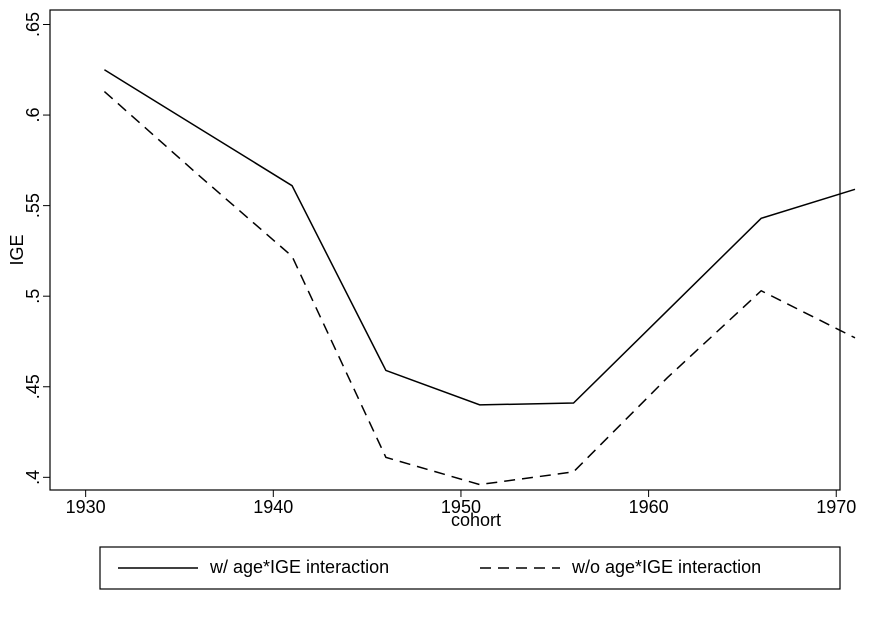 Image resolution: width=869 pixels, height=617 pixels. What do you see at coordinates (273, 507) in the screenshot?
I see `x-tick-label: 1940` at bounding box center [273, 507].